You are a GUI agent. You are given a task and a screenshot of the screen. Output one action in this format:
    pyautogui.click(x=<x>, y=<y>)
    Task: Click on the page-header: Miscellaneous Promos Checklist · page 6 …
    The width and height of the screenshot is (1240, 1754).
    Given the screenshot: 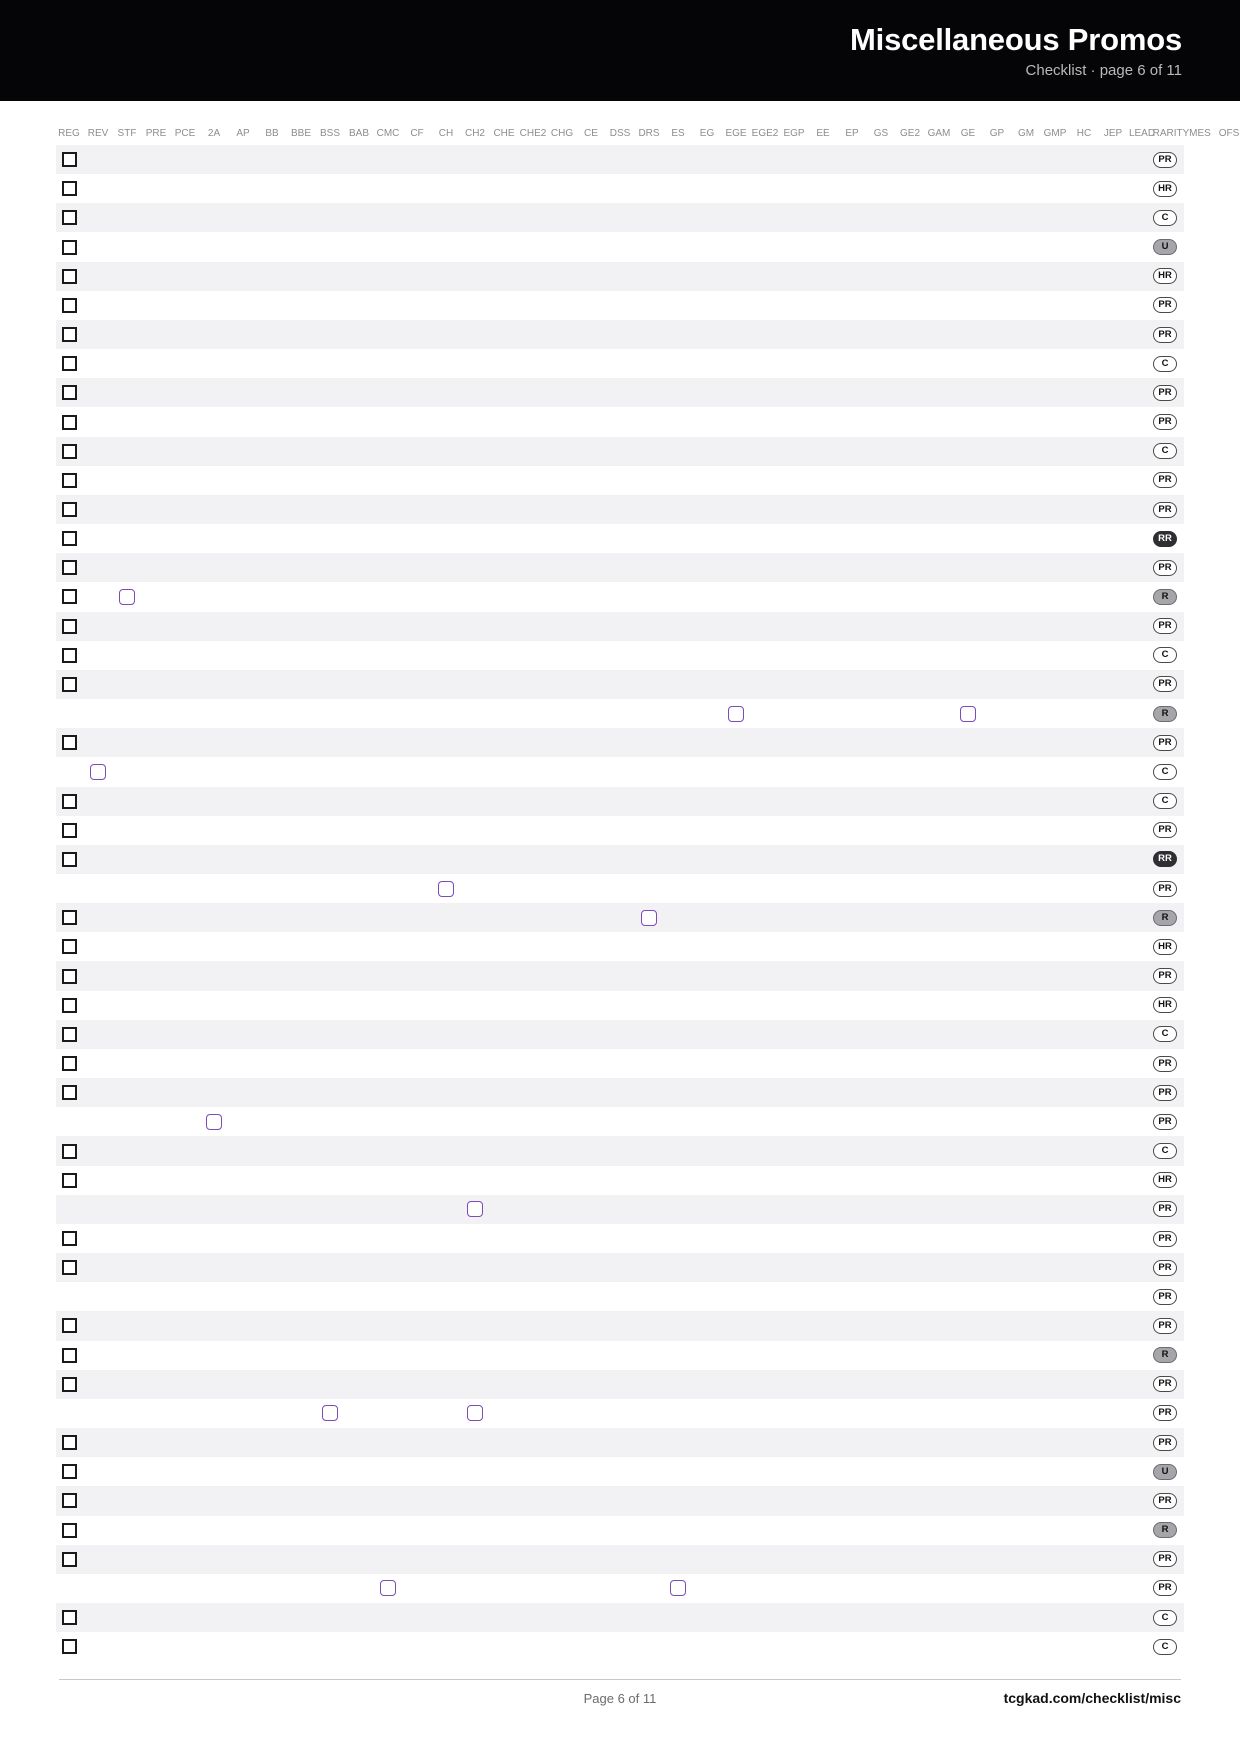 What is the action you would take?
    pyautogui.click(x=620, y=50)
    